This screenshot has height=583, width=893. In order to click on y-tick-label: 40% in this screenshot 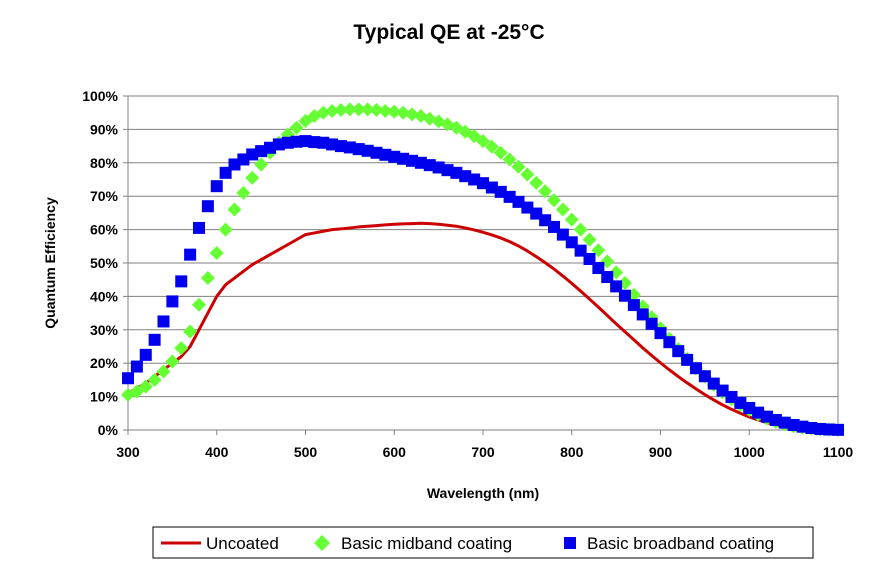, I will do `click(104, 296)`.